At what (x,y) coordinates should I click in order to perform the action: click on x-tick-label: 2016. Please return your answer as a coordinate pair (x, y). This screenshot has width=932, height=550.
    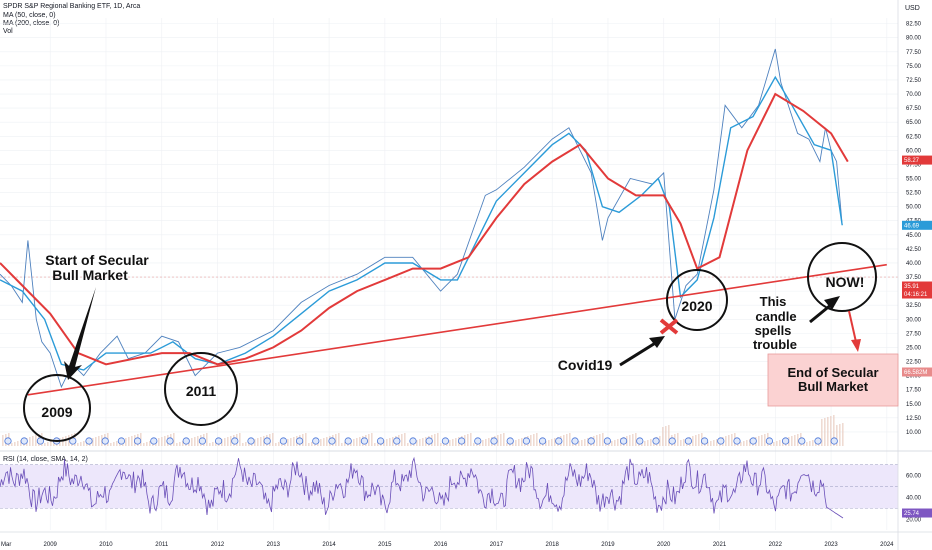
    Looking at the image, I should click on (441, 545).